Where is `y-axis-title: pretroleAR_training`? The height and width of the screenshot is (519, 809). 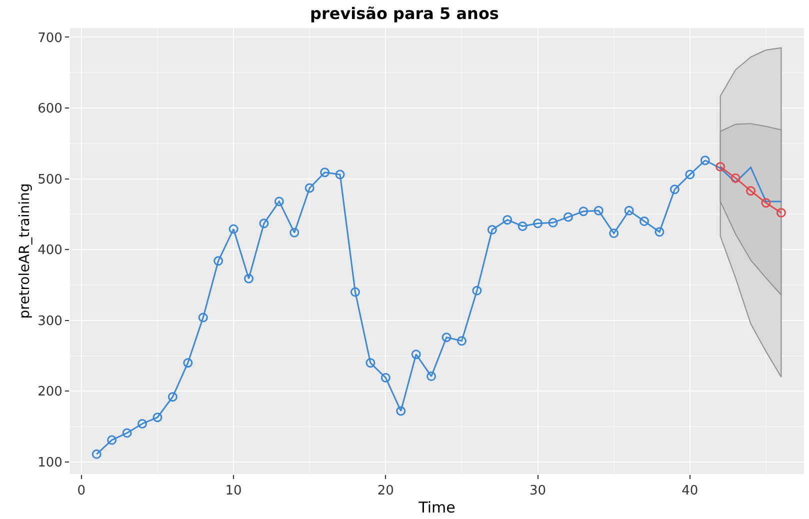 y-axis-title: pretroleAR_training is located at coordinates (25, 251).